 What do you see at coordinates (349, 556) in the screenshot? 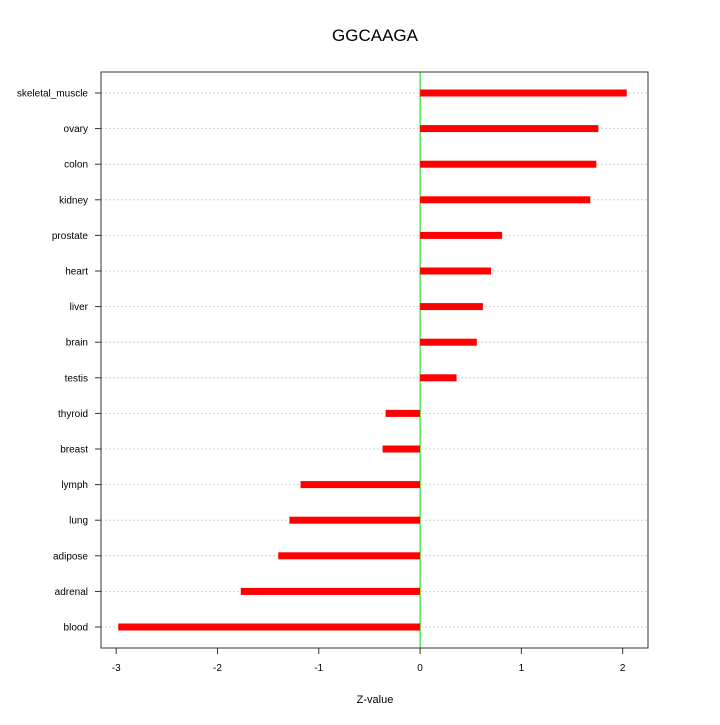
I see `bar-adipose` at bounding box center [349, 556].